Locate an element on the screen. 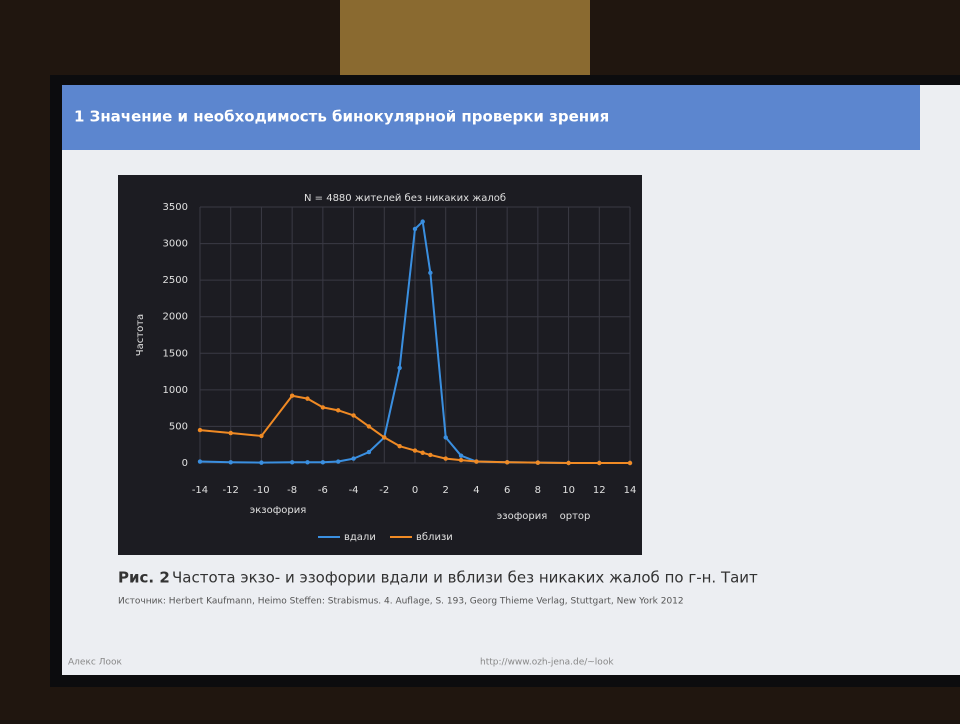  y-tick-label: 3000 is located at coordinates (175, 244).